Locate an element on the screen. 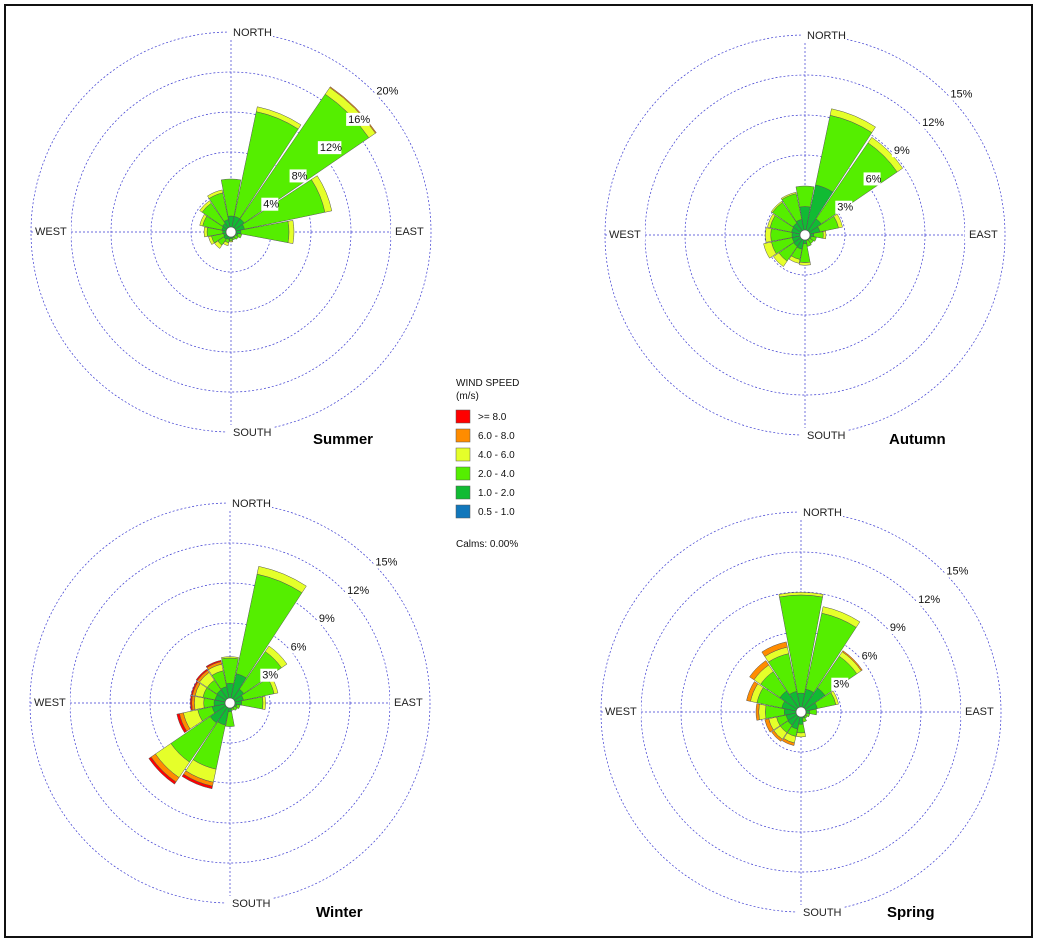 The height and width of the screenshot is (945, 1041). ring-label-3%: 3% is located at coordinates (841, 685).